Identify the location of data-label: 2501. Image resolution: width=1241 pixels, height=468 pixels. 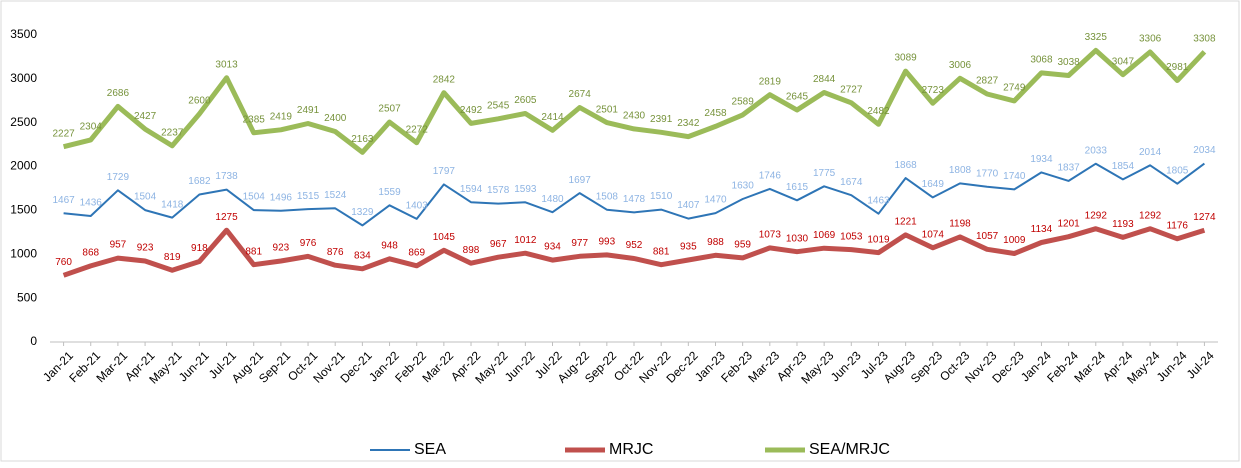
(607, 109).